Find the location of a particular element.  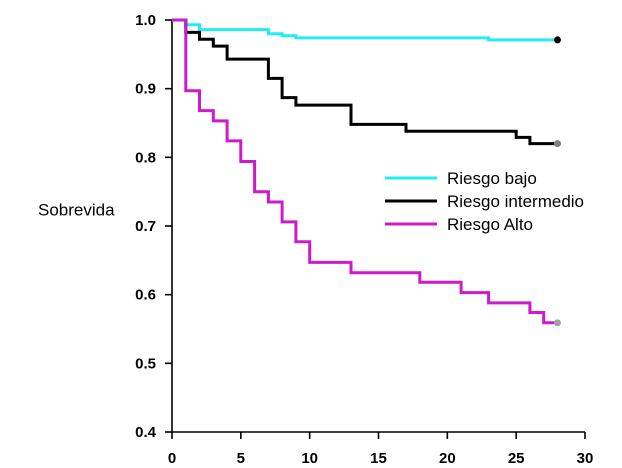

x-tick-label: 25 is located at coordinates (516, 458).